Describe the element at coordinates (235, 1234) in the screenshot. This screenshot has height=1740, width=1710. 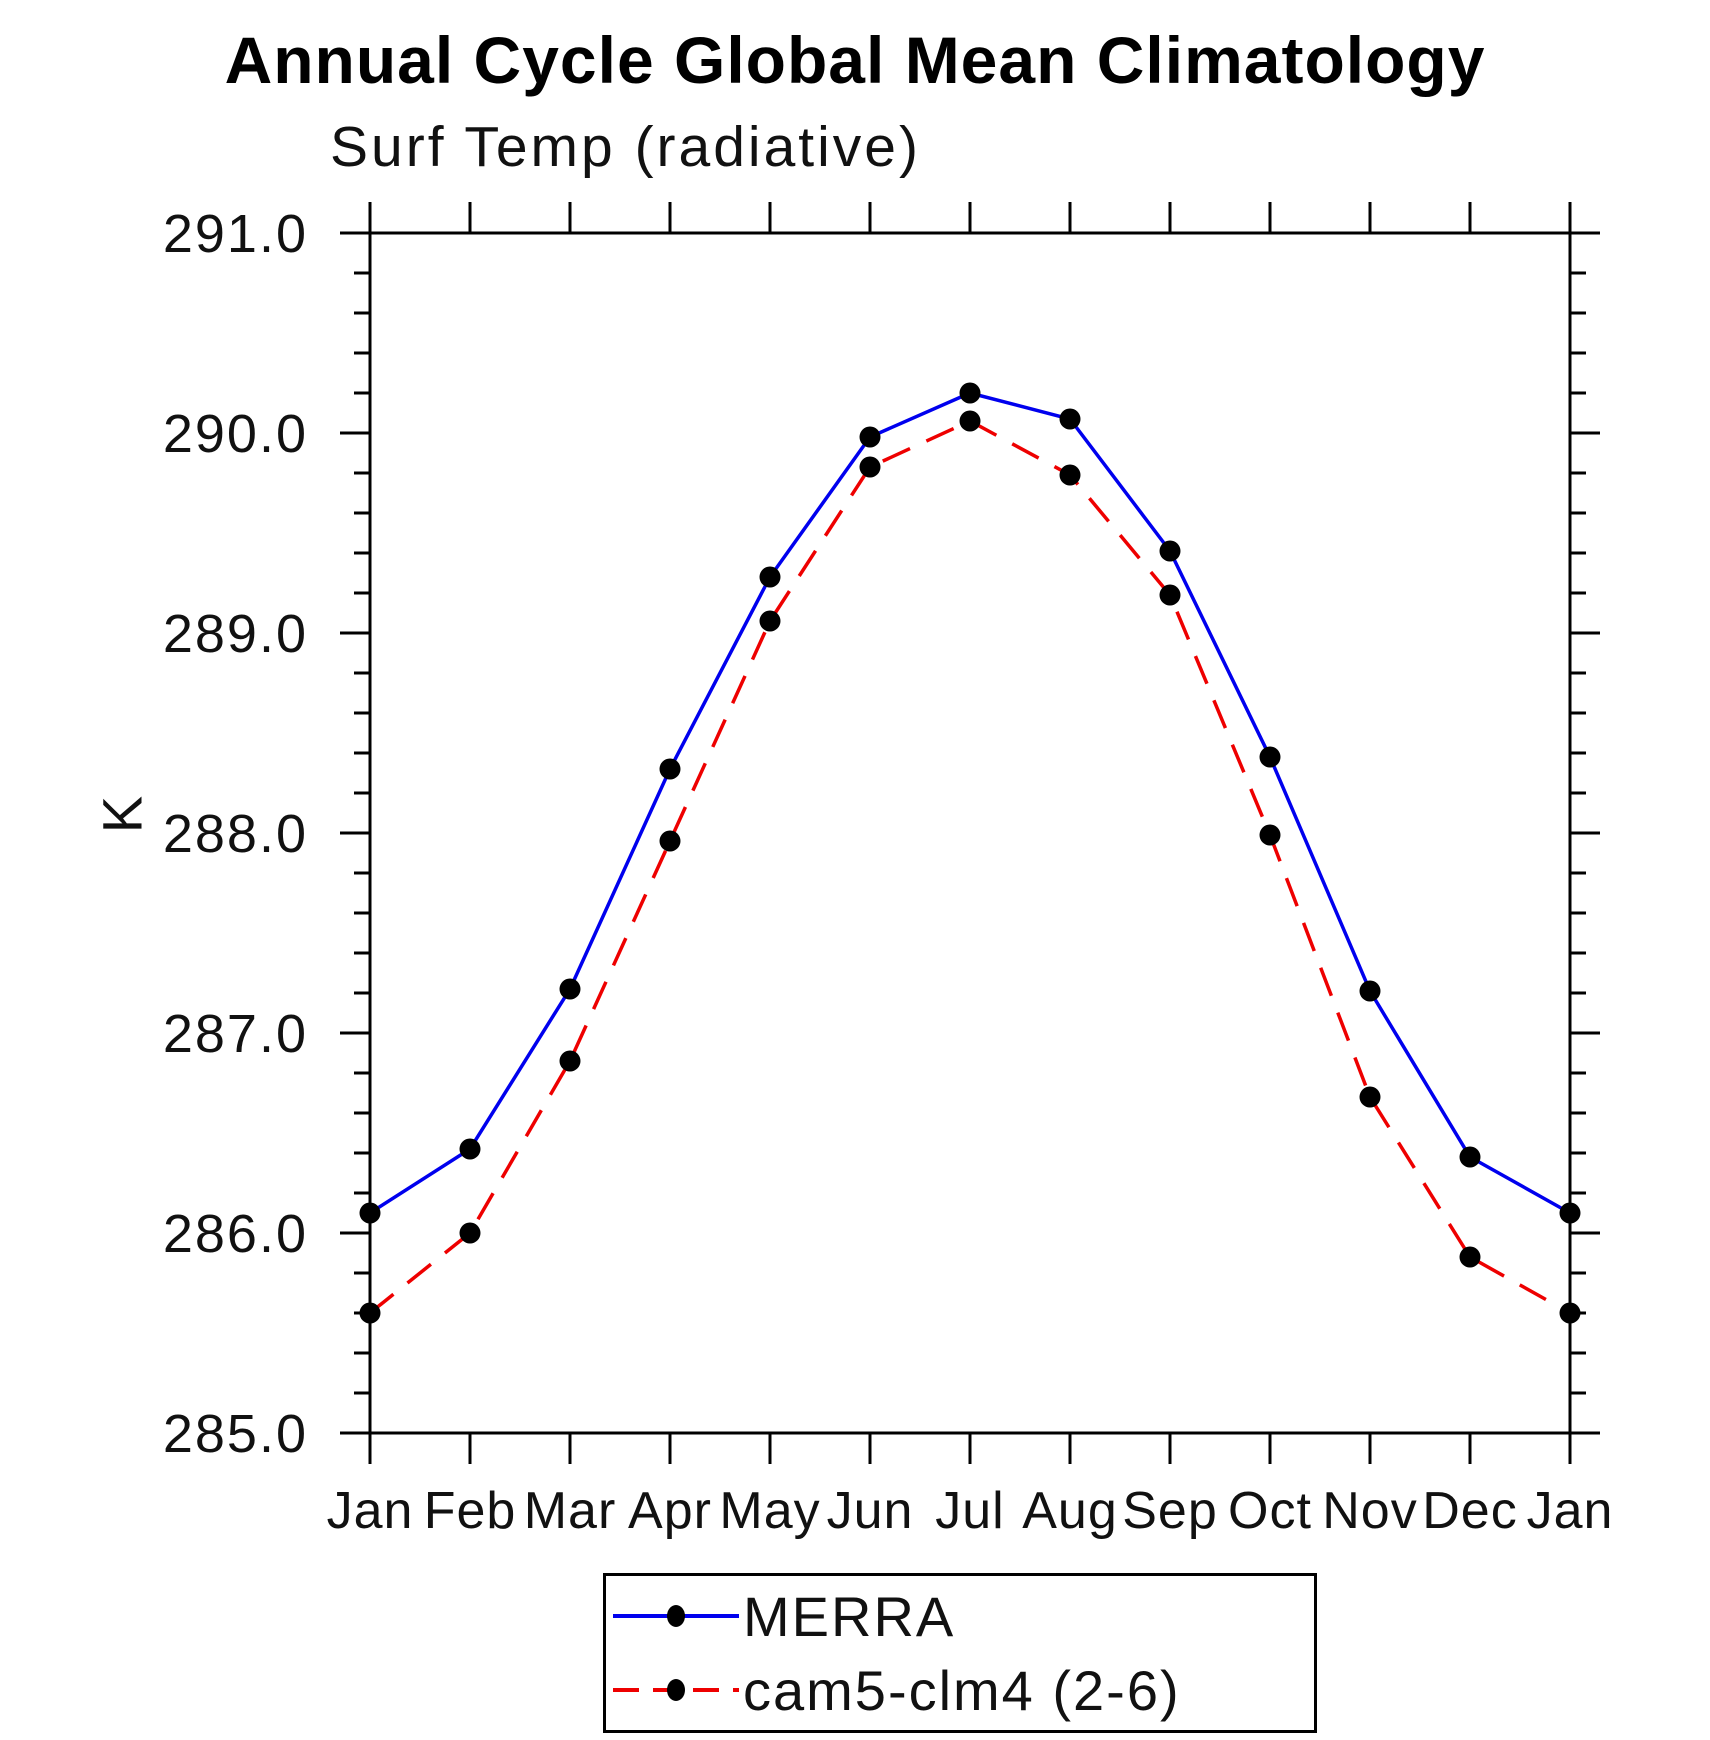
I see `y-axis-tick-label: 286.0` at that location.